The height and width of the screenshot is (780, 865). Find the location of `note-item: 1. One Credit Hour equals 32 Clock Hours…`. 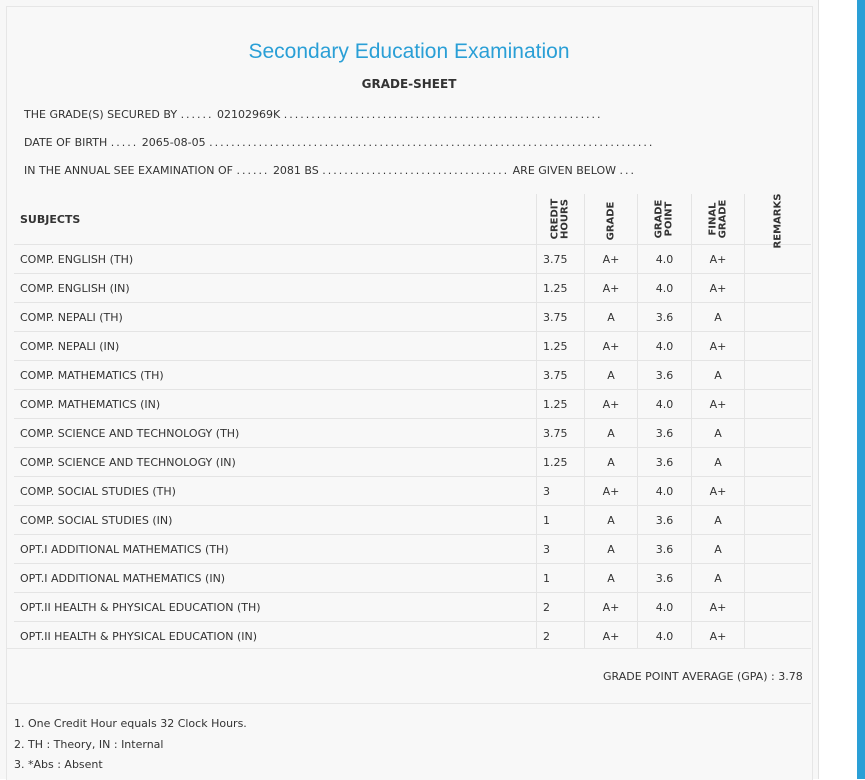

note-item: 1. One Credit Hour equals 32 Clock Hours… is located at coordinates (130, 723).